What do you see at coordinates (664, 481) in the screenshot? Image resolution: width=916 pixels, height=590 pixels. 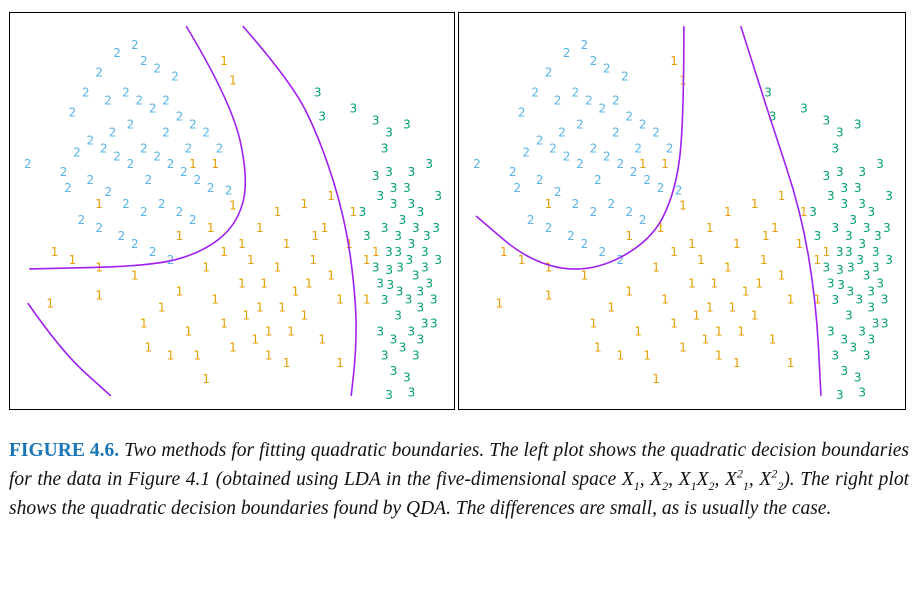 I see `math-term: X2,` at bounding box center [664, 481].